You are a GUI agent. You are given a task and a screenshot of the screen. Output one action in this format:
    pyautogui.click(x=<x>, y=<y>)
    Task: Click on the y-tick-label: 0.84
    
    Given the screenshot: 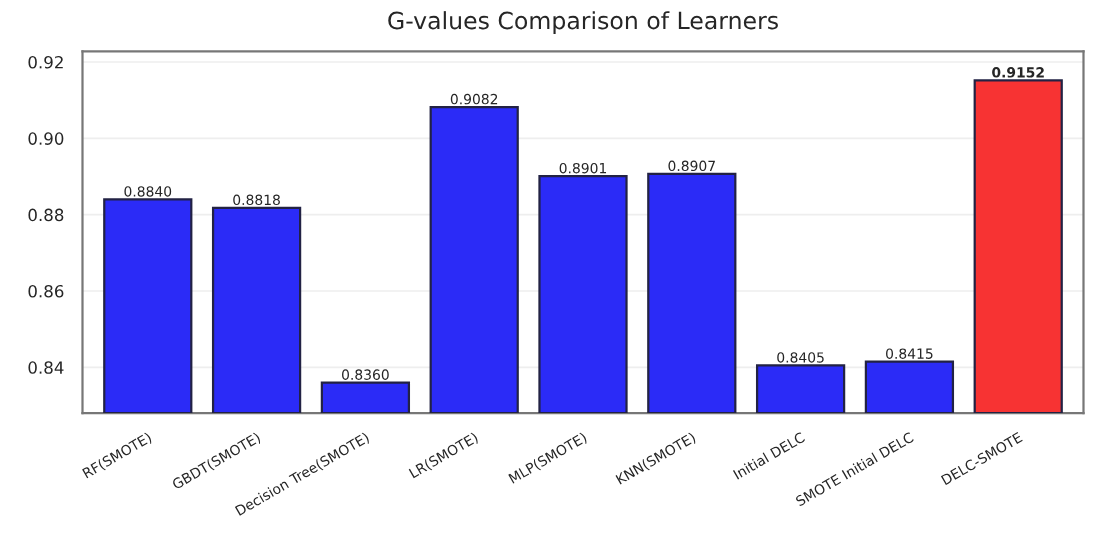 What is the action you would take?
    pyautogui.click(x=46, y=367)
    